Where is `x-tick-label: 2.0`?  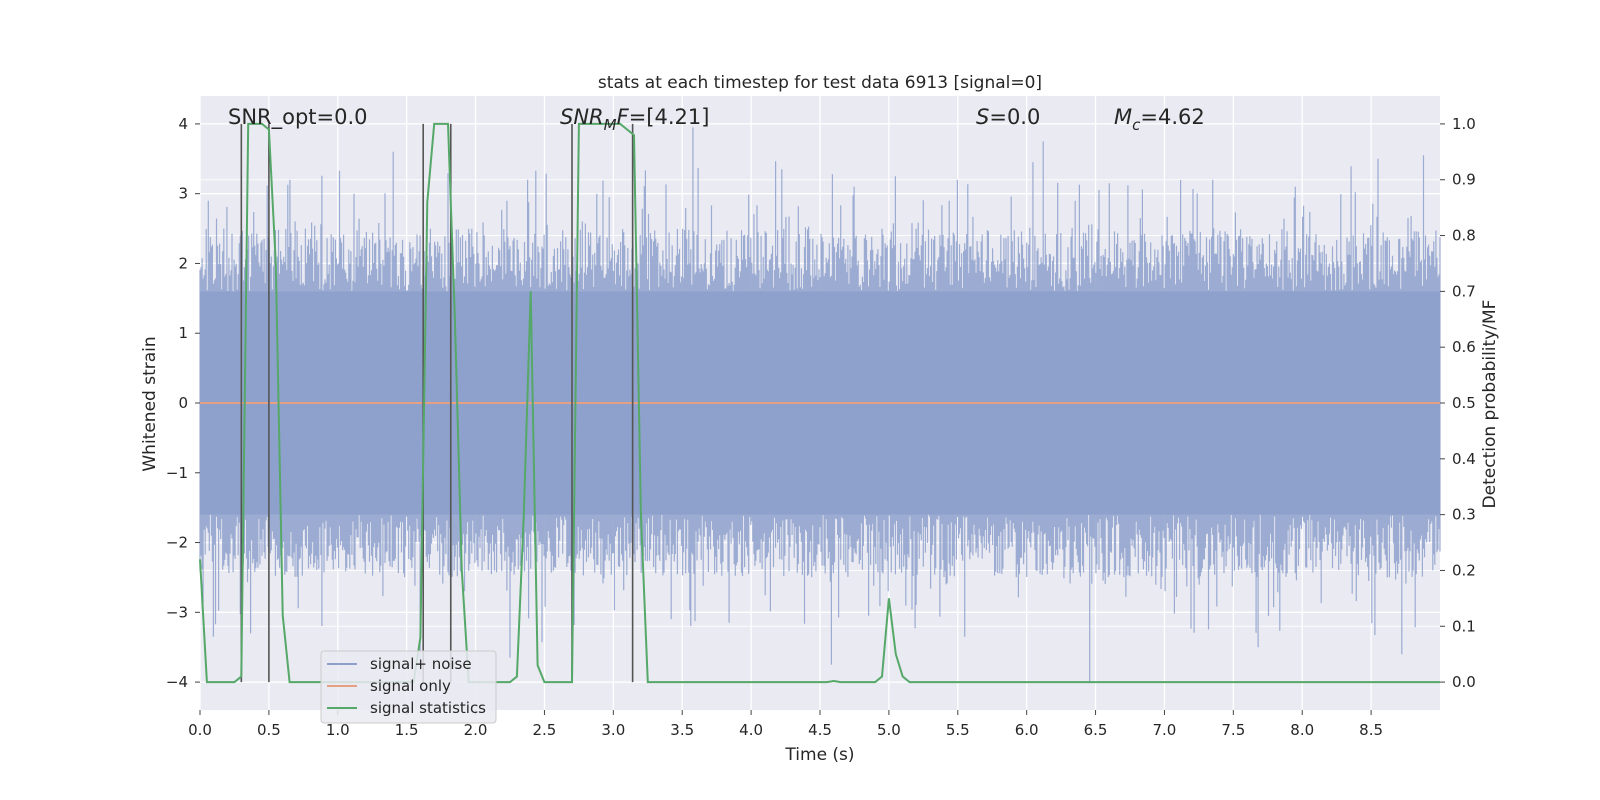 x-tick-label: 2.0 is located at coordinates (476, 730).